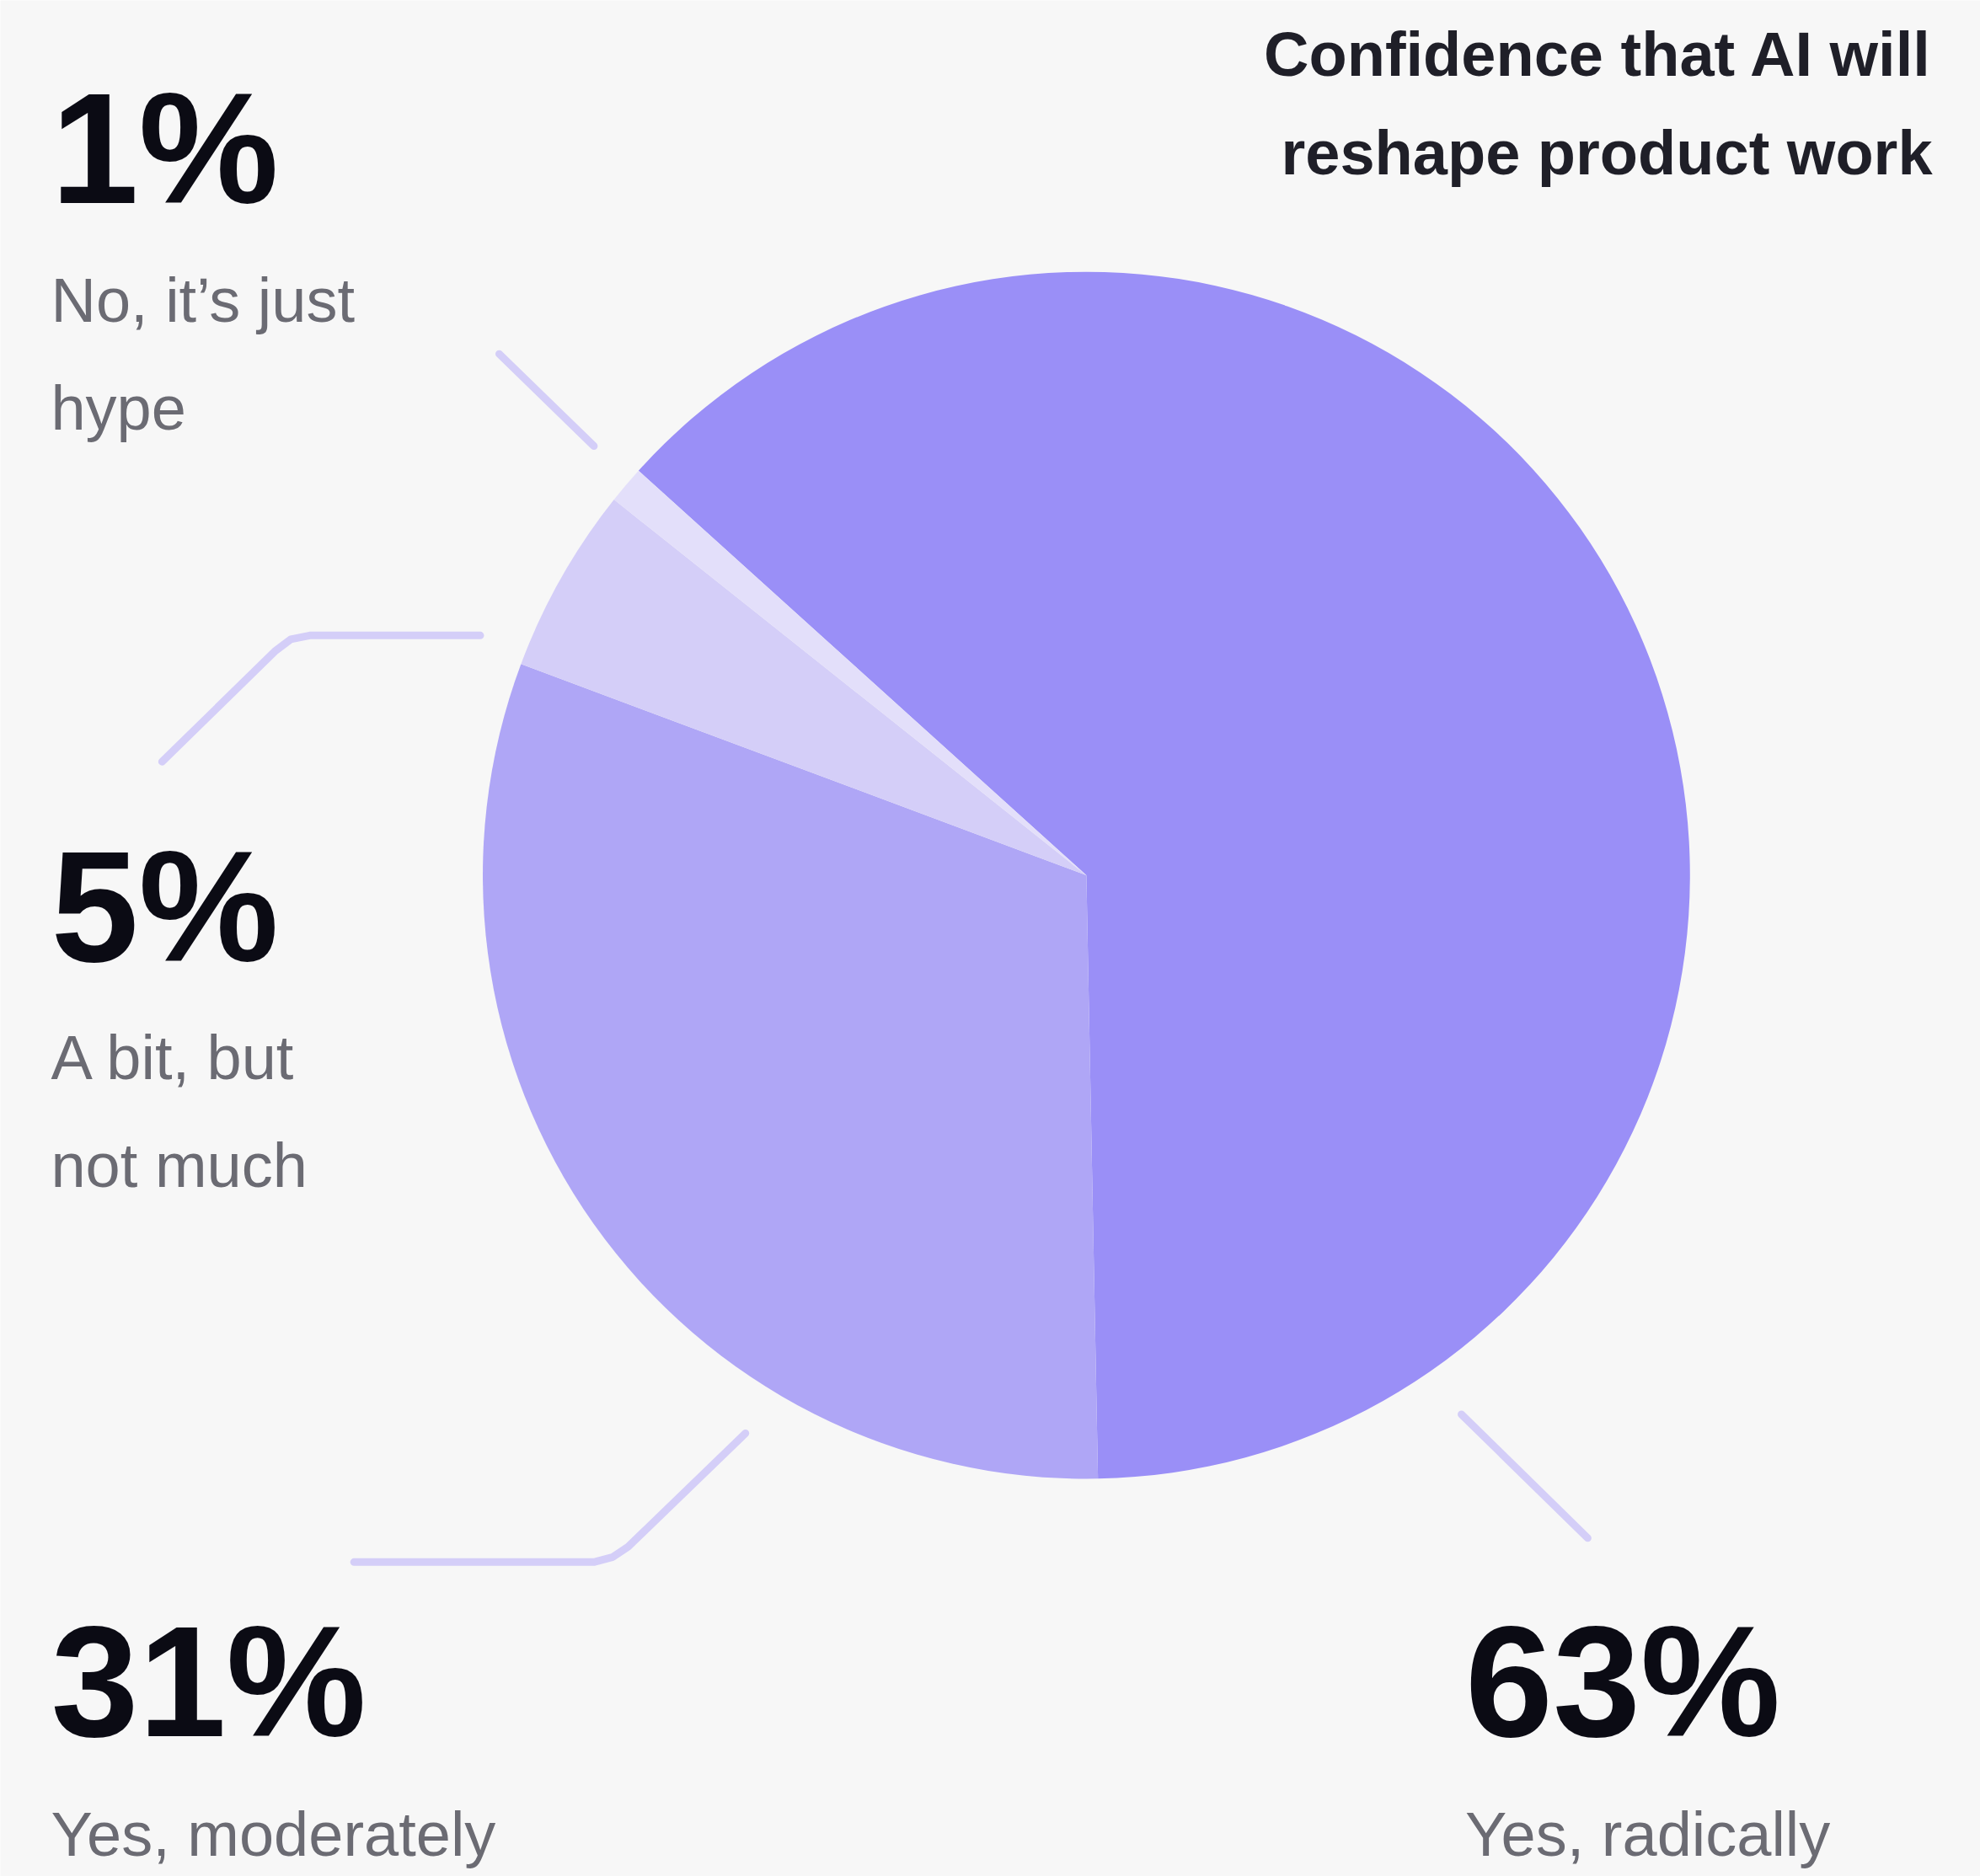  I want to click on chart-title: Confidence that AI will reshape product work, so click(1599, 103).